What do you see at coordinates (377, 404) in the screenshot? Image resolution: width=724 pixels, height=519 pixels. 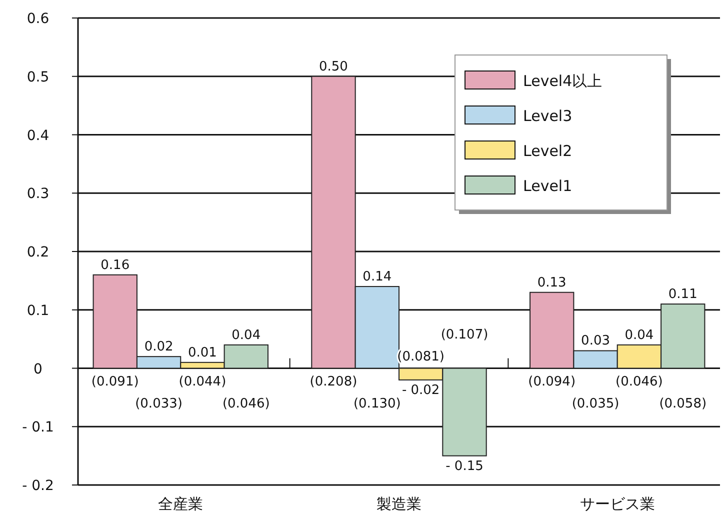 I see `annotation: (0.130)` at bounding box center [377, 404].